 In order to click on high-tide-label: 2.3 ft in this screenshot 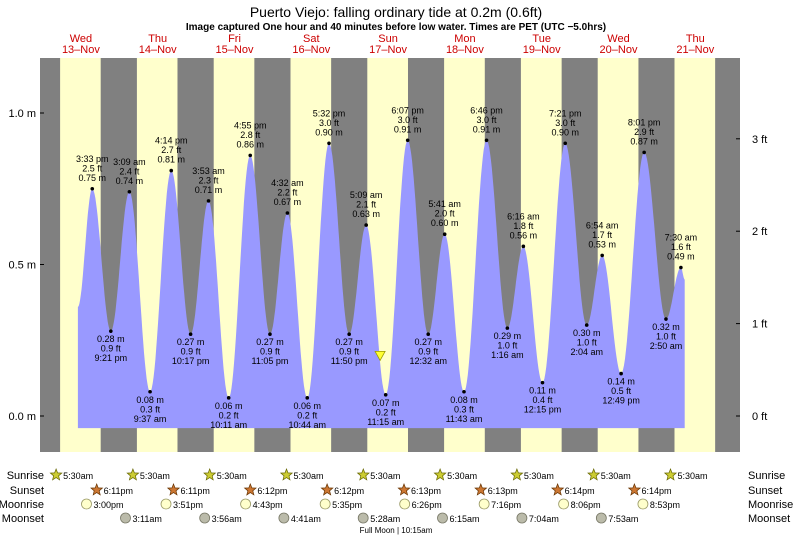, I will do `click(209, 180)`.